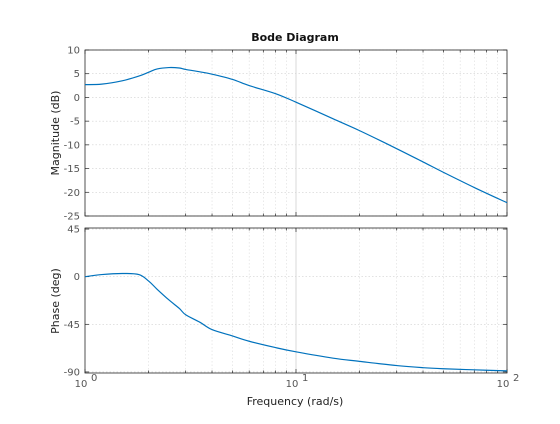 The width and height of the screenshot is (560, 424). Describe the element at coordinates (73, 51) in the screenshot. I see `magnitude-y-tick-label: 10` at that location.